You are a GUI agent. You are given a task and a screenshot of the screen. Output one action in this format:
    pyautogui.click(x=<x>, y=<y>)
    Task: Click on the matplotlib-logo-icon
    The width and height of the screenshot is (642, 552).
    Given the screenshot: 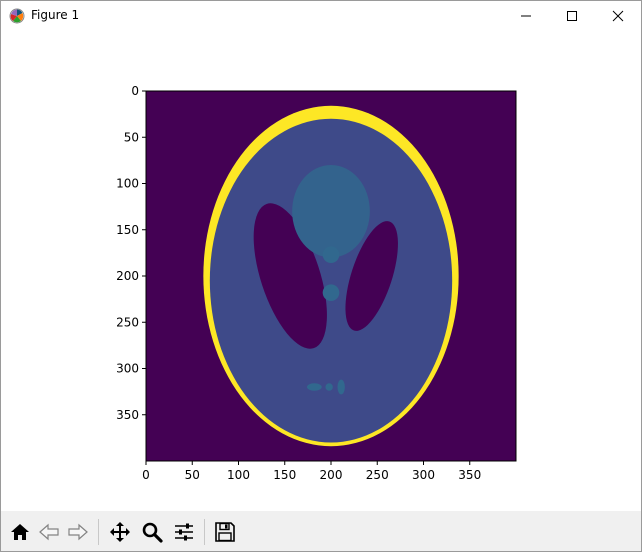 What is the action you would take?
    pyautogui.click(x=17, y=16)
    